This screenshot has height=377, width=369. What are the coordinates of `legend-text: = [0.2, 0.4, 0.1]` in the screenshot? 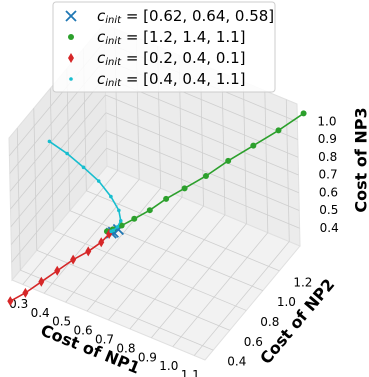 It's located at (183, 58).